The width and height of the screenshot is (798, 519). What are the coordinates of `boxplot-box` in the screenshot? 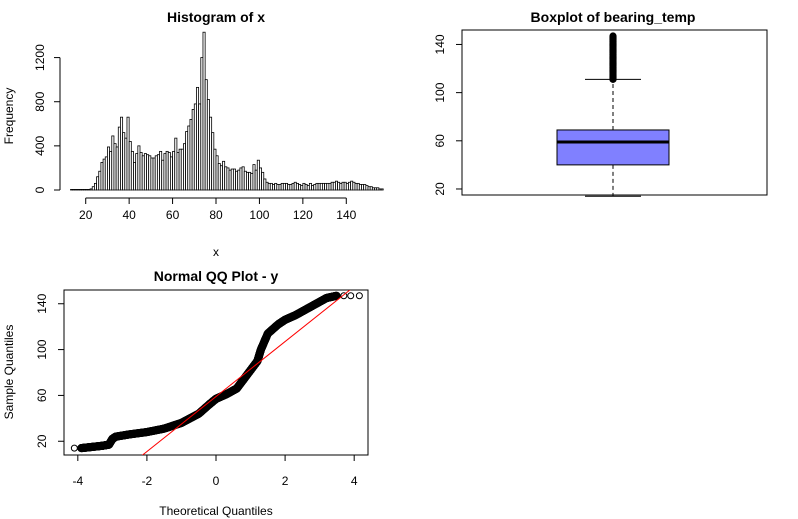 It's located at (613, 147).